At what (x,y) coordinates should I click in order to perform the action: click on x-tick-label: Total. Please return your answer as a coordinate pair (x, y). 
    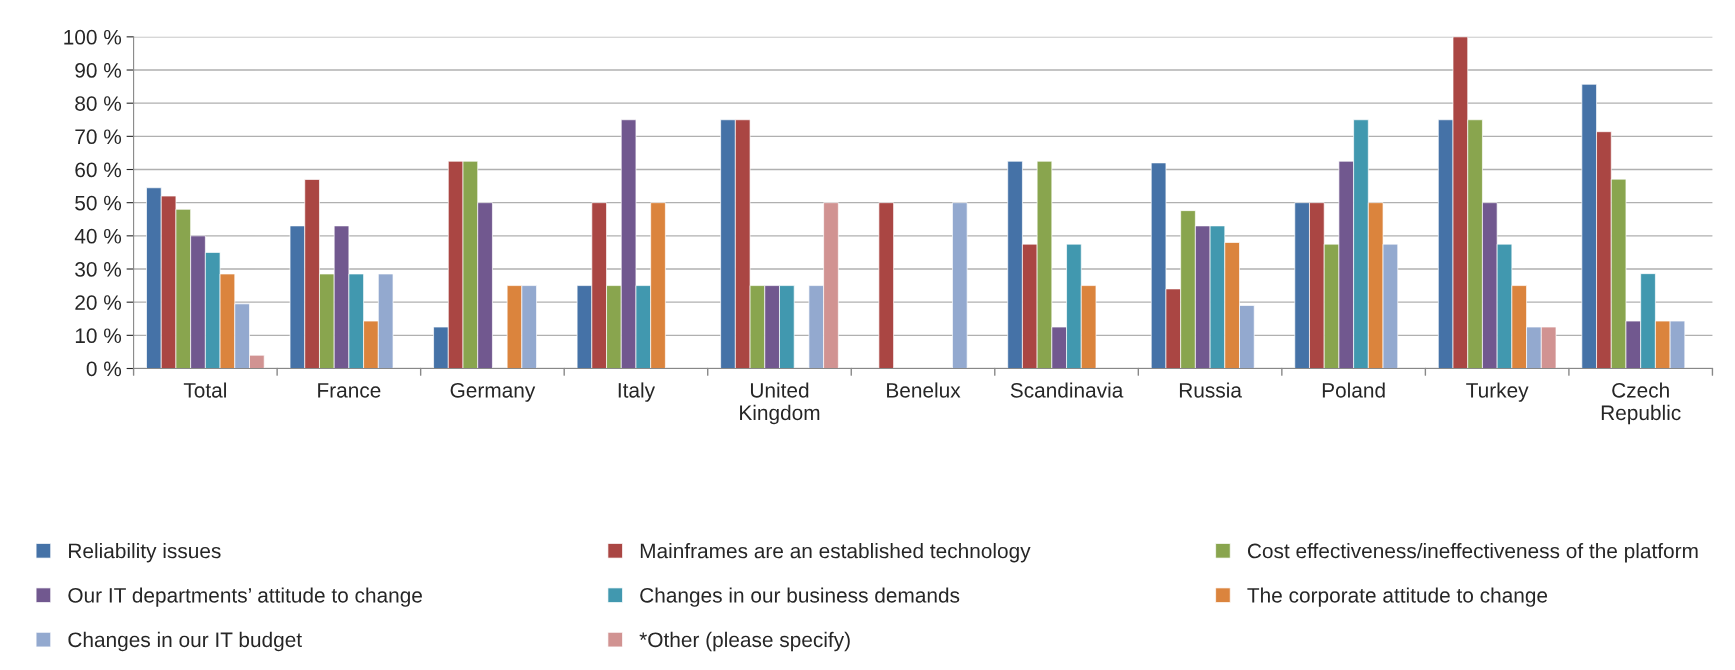
    Looking at the image, I should click on (204, 390).